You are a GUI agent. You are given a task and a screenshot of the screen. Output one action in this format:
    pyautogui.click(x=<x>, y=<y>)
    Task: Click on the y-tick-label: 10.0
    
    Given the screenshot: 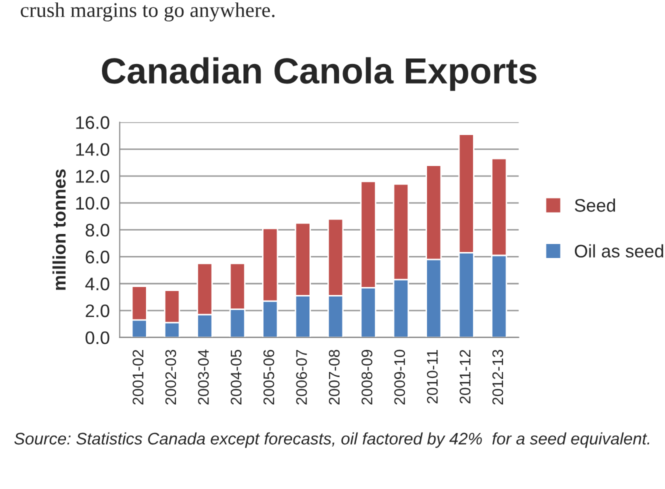 What is the action you would take?
    pyautogui.click(x=93, y=203)
    